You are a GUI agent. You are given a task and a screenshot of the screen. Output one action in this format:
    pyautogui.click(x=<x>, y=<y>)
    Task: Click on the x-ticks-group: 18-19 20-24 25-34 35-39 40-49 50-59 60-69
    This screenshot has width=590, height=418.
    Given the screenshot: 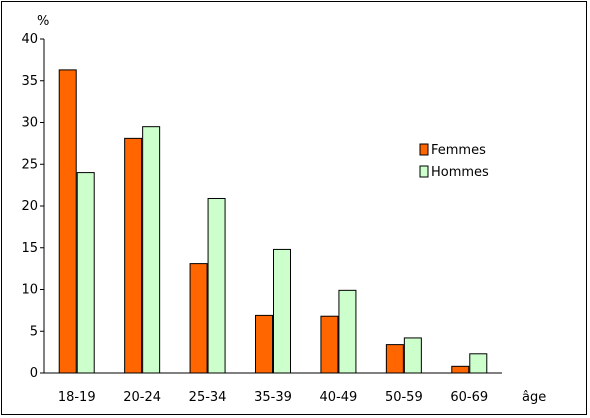 What is the action you would take?
    pyautogui.click(x=273, y=397)
    